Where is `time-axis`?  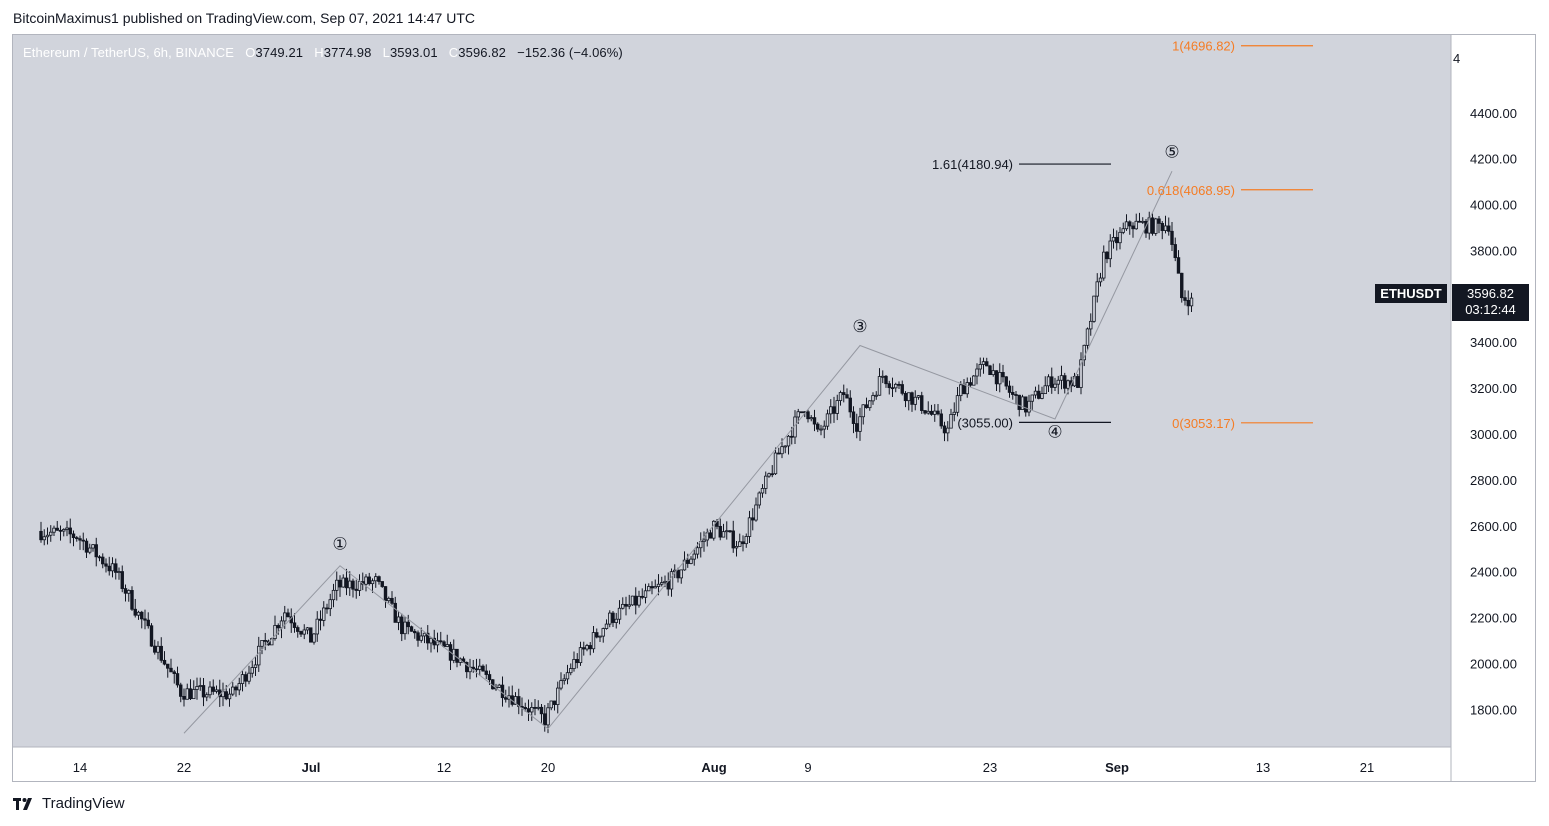
time-axis is located at coordinates (732, 764).